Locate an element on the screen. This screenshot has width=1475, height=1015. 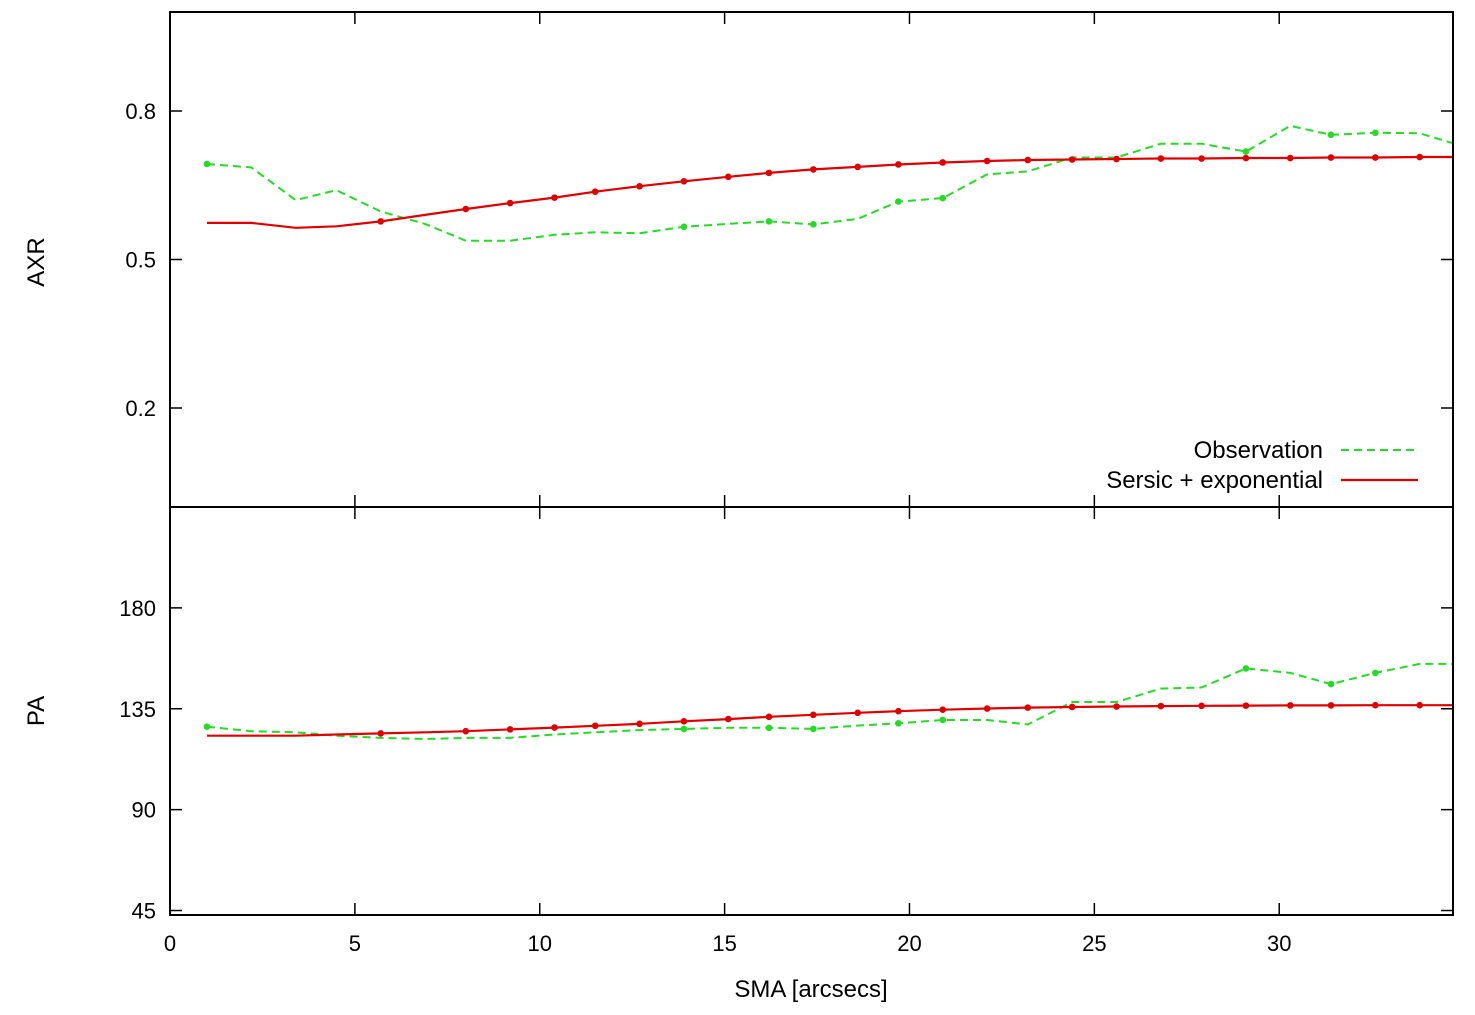
x-tick-label: 0 is located at coordinates (170, 943).